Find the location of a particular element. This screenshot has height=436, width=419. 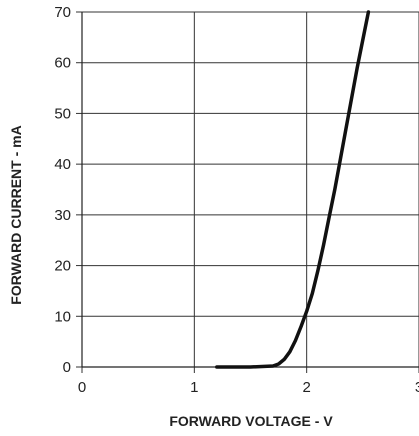

y-tick-label: 30 is located at coordinates (62, 215).